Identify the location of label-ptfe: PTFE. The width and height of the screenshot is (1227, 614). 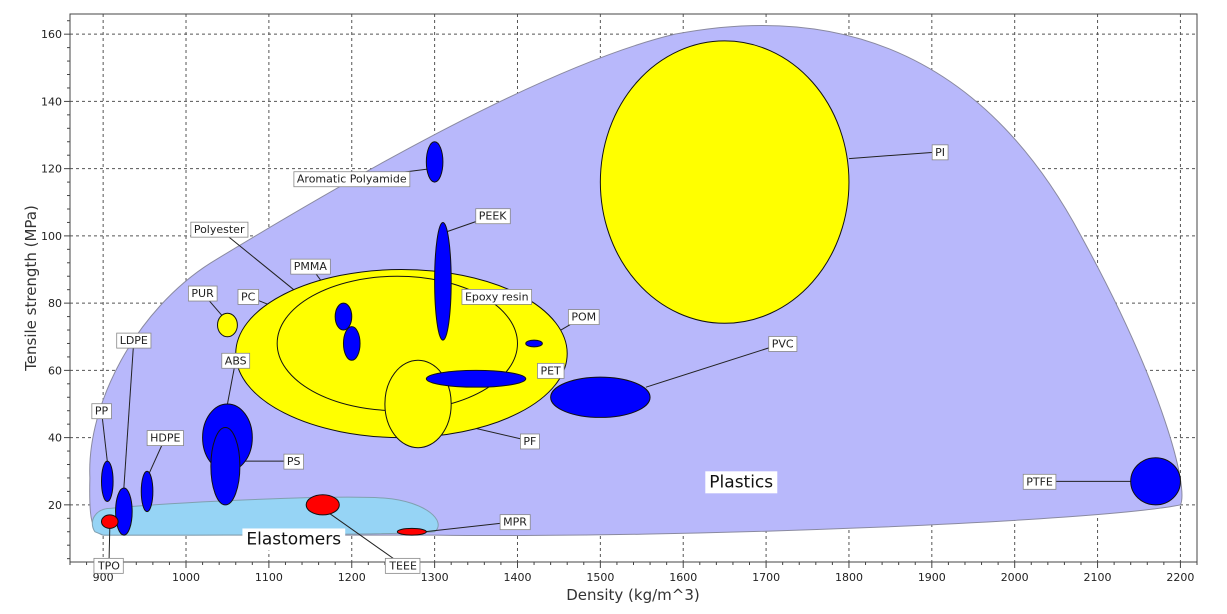
(1039, 481).